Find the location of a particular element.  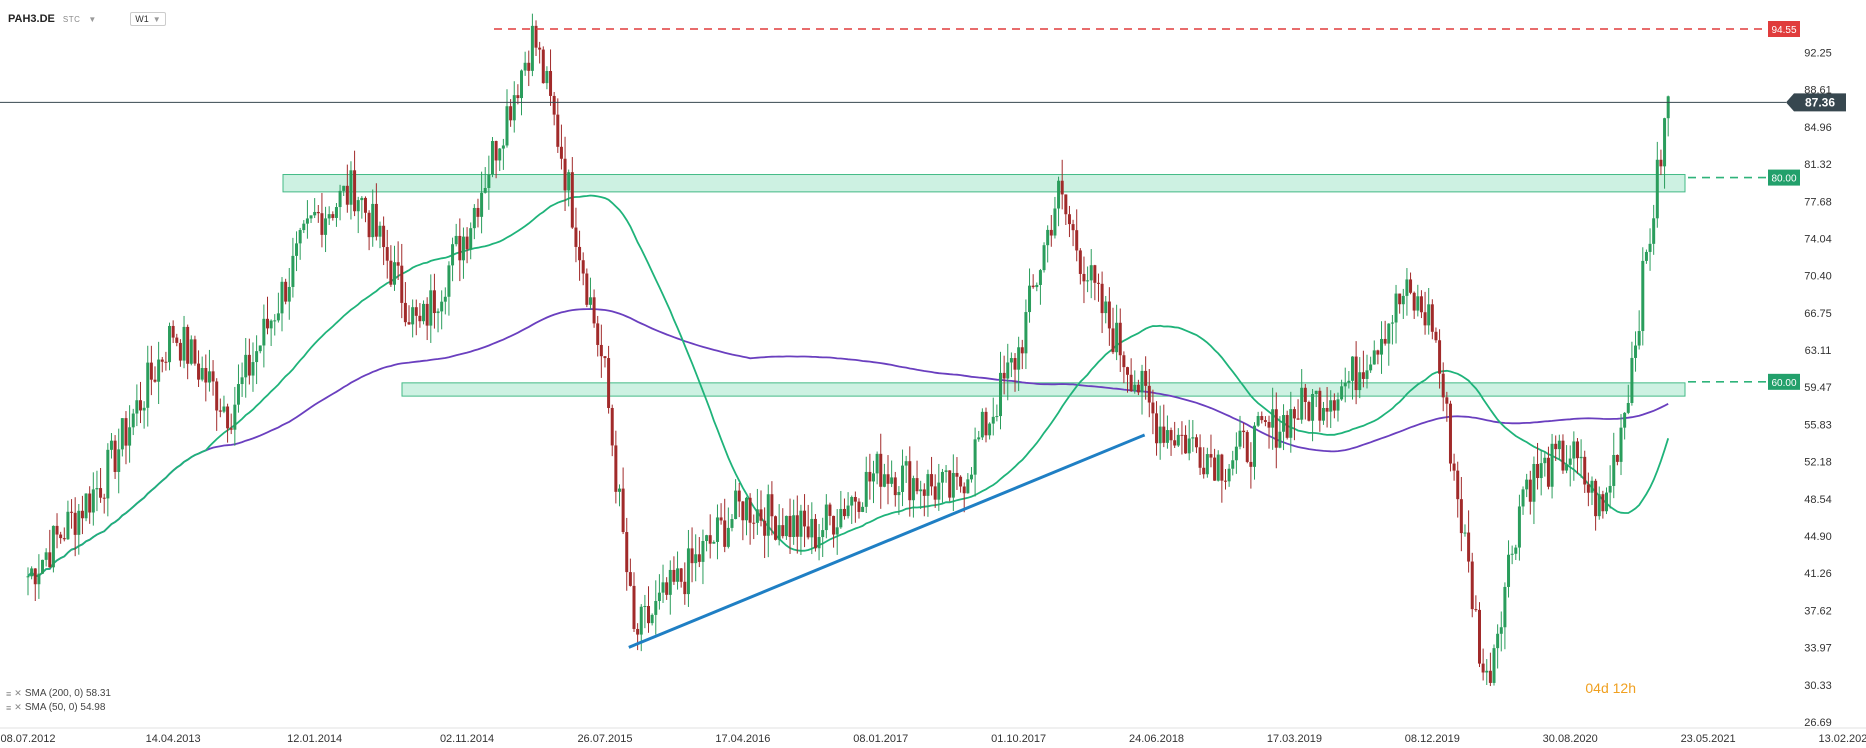

legend-sma50: ≡ ✕ SMA (50, 0) 54.98 is located at coordinates (55, 707).